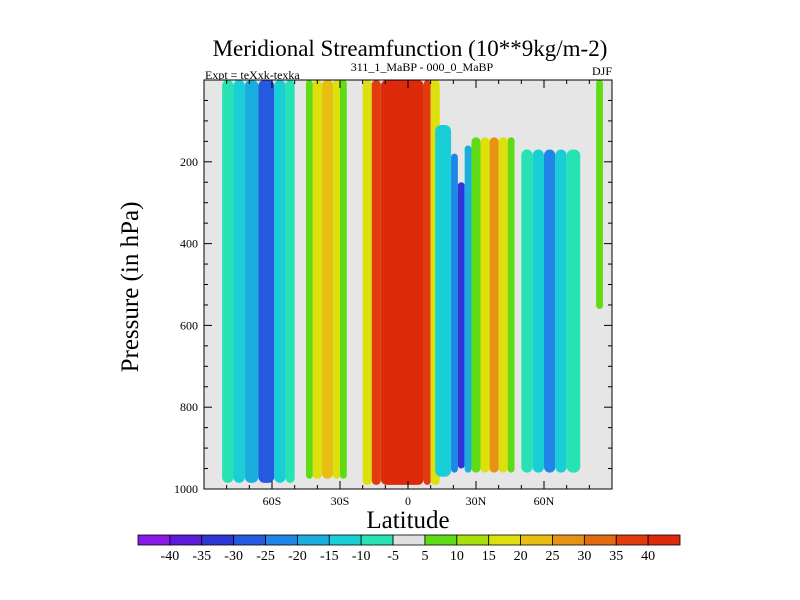  What do you see at coordinates (340, 501) in the screenshot?
I see `x-tick-label: 30S` at bounding box center [340, 501].